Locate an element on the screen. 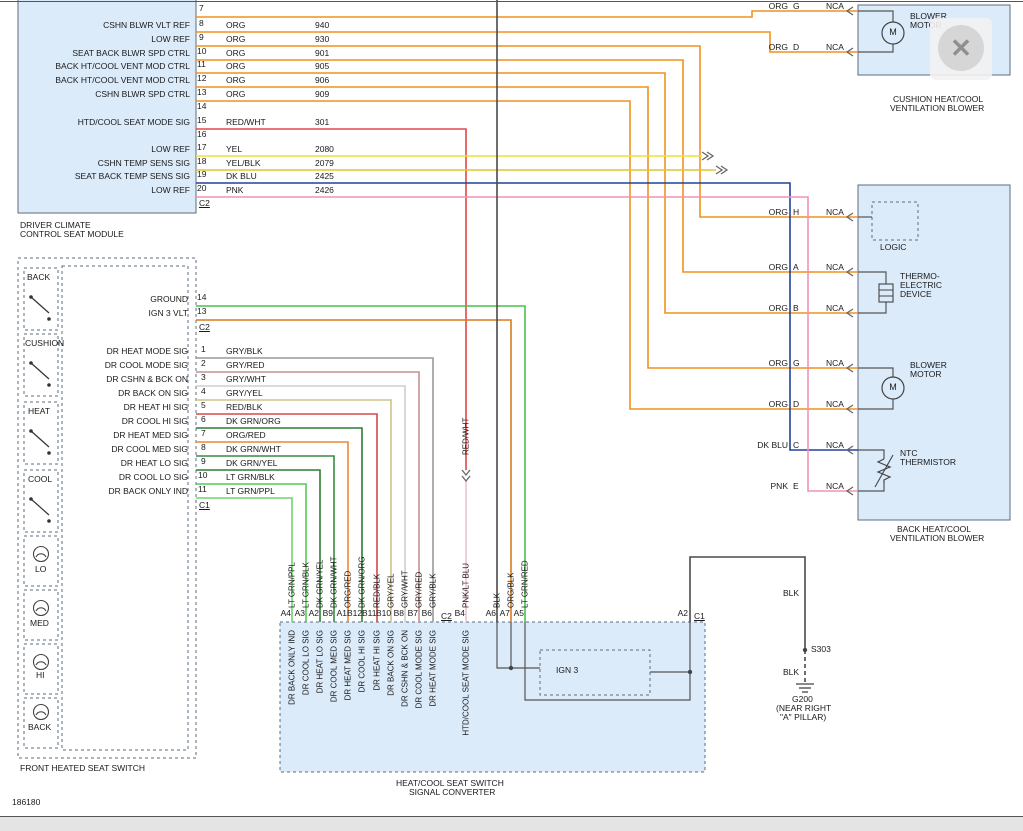 The image size is (1023, 831). wire-gry_yel is located at coordinates (294, 510).